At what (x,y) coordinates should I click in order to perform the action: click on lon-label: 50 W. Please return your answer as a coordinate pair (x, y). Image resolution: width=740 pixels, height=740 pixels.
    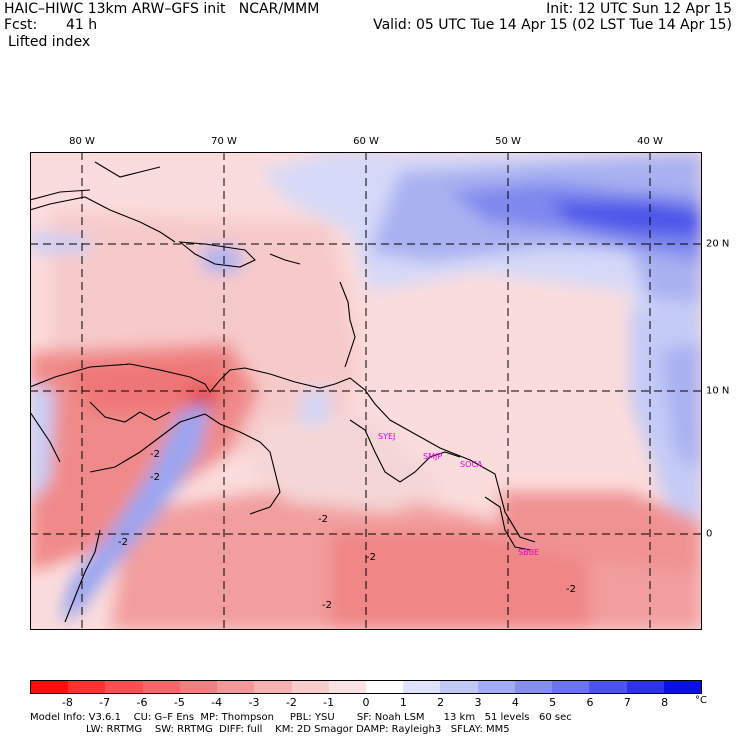
    Looking at the image, I should click on (508, 141).